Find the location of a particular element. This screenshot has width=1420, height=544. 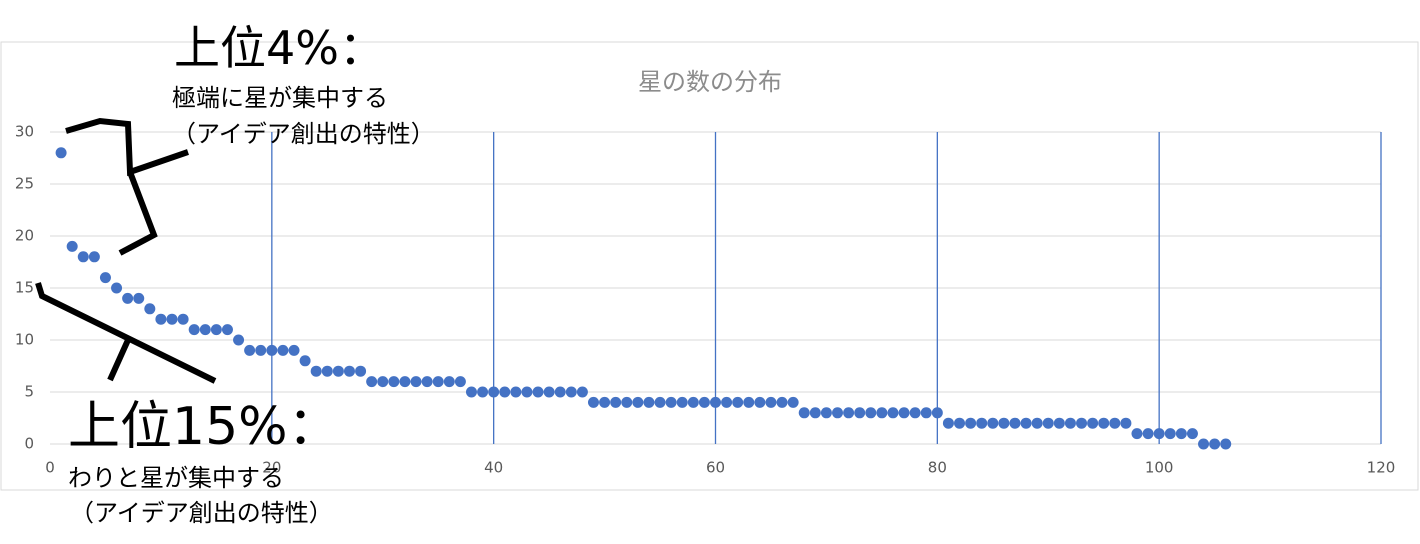

y-tick-label: 25 is located at coordinates (24, 184).